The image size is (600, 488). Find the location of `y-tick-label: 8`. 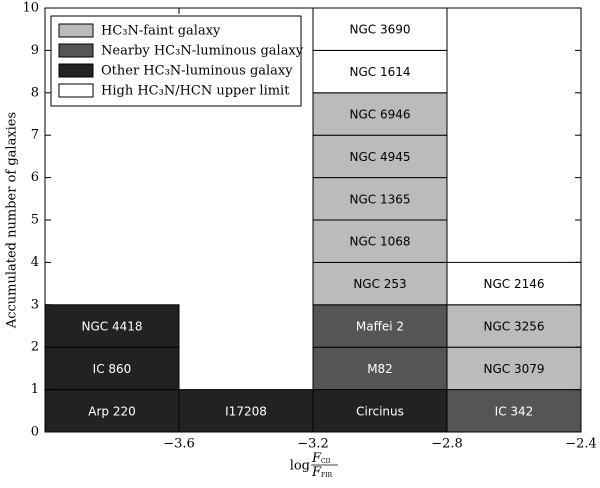

y-tick-label: 8 is located at coordinates (35, 92).